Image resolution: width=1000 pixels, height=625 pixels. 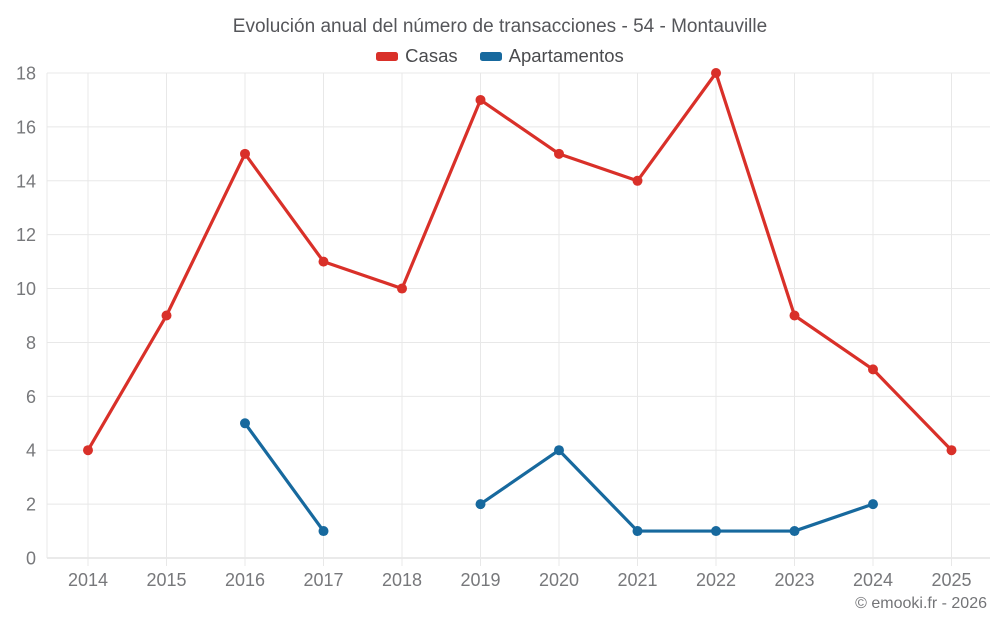 I want to click on x-axis-tick-label: 2025, so click(x=951, y=580).